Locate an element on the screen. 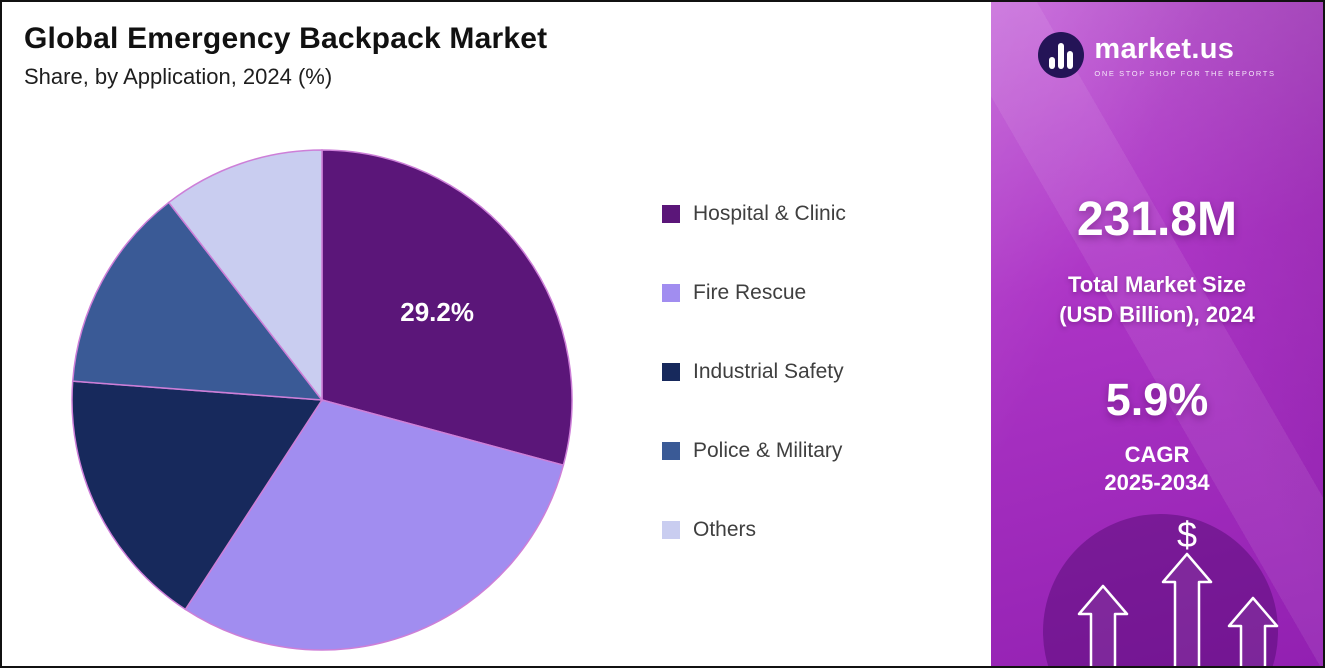 This screenshot has height=668, width=1325. growth-arrows-icon is located at coordinates (1178, 609).